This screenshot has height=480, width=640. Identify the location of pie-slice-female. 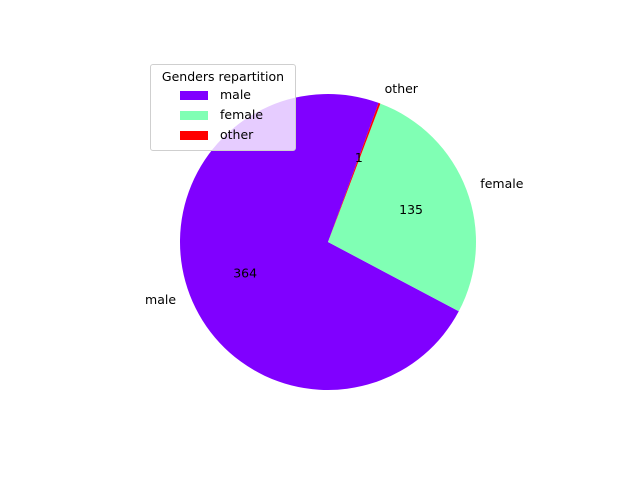
(402, 207).